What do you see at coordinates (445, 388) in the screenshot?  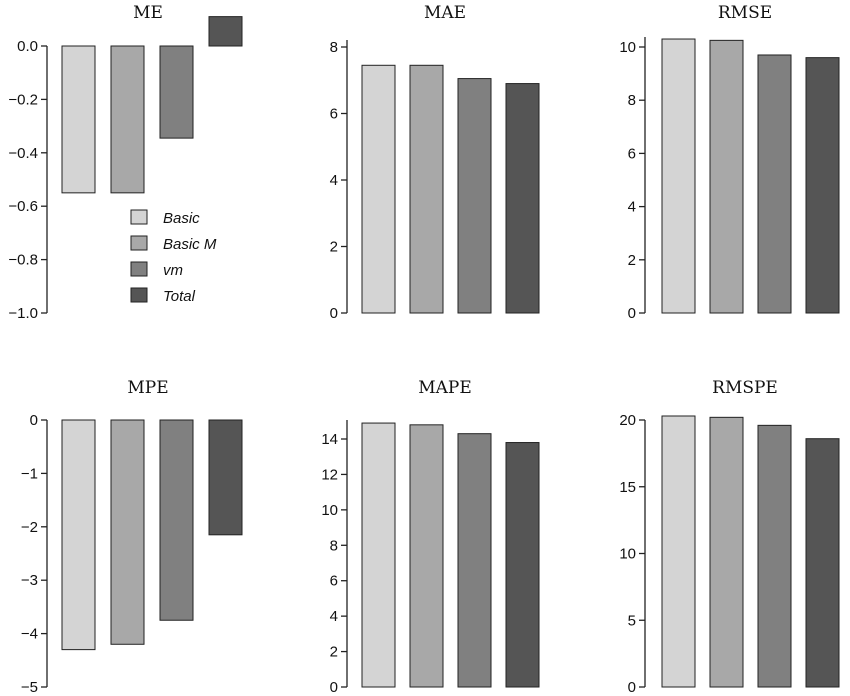 I see `panel-title: MAPE` at bounding box center [445, 388].